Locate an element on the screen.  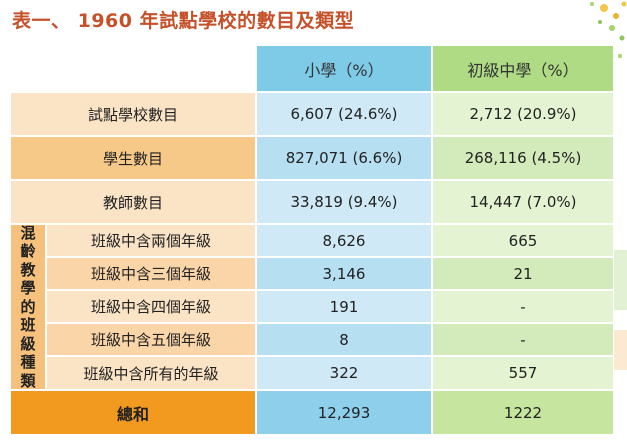
row-label-four-grades: 班級中含四個年級 is located at coordinates (150, 305).